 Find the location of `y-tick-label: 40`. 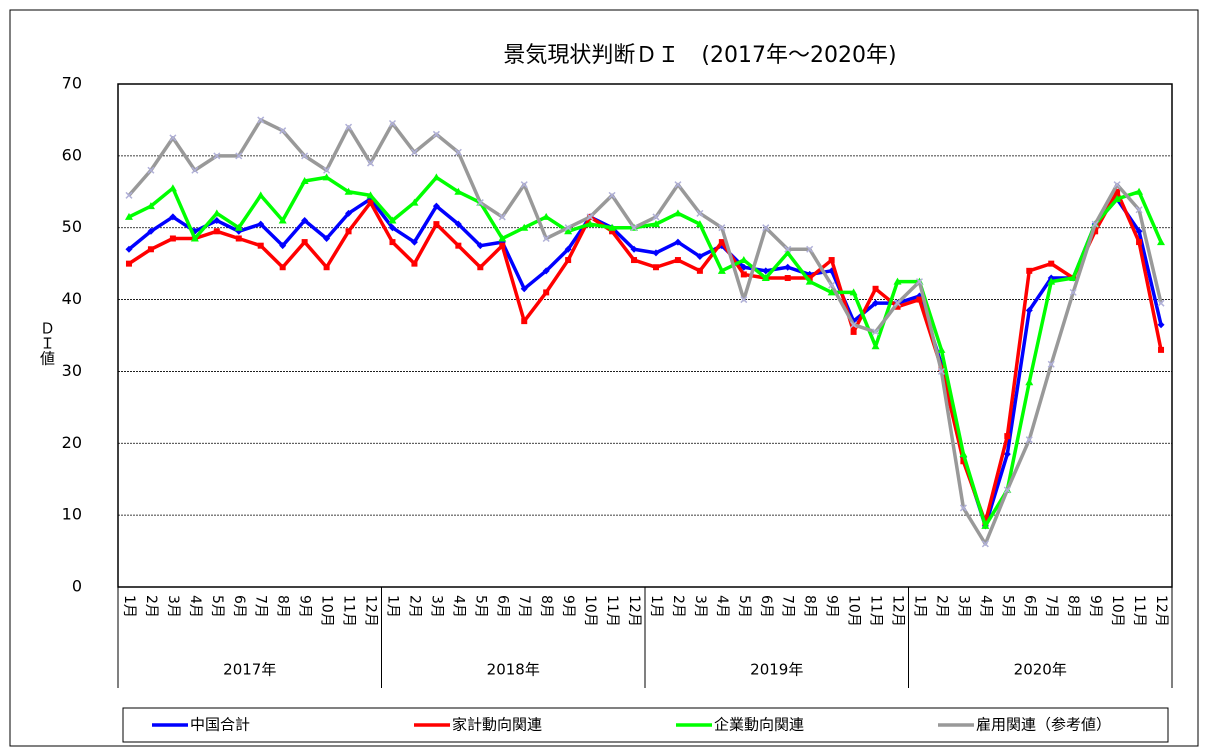

y-tick-label: 40 is located at coordinates (72, 298).